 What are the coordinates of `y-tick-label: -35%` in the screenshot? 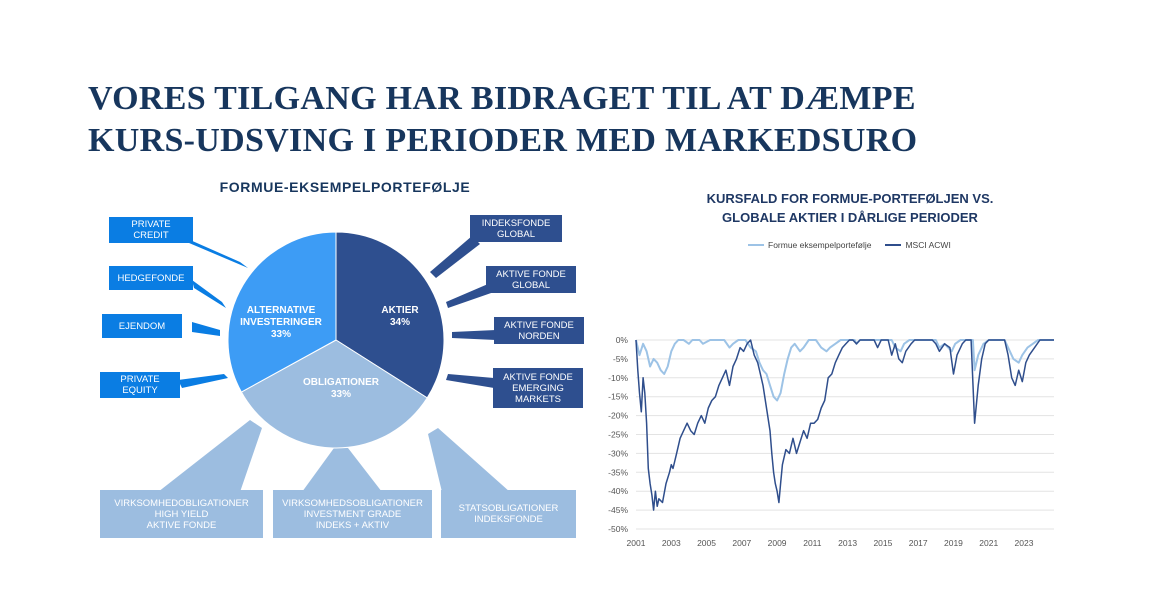 It's located at (618, 472).